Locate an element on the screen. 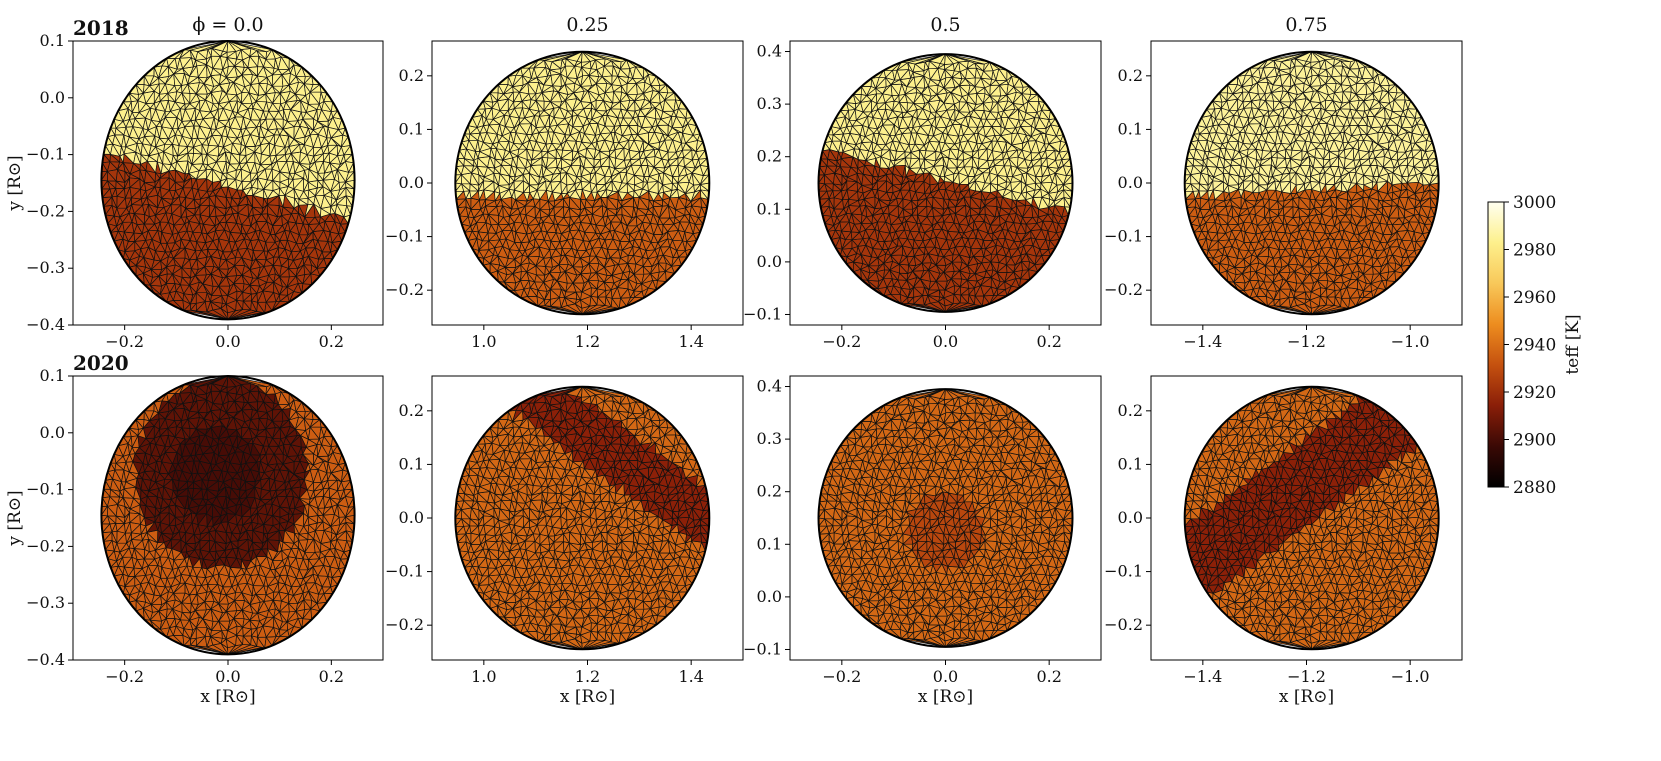 This screenshot has height=761, width=1661. panel-2020-1: 1.0 1.2 1.4 0.2 0.1 0.0 −0.1 −0.2 is located at coordinates (564, 530).